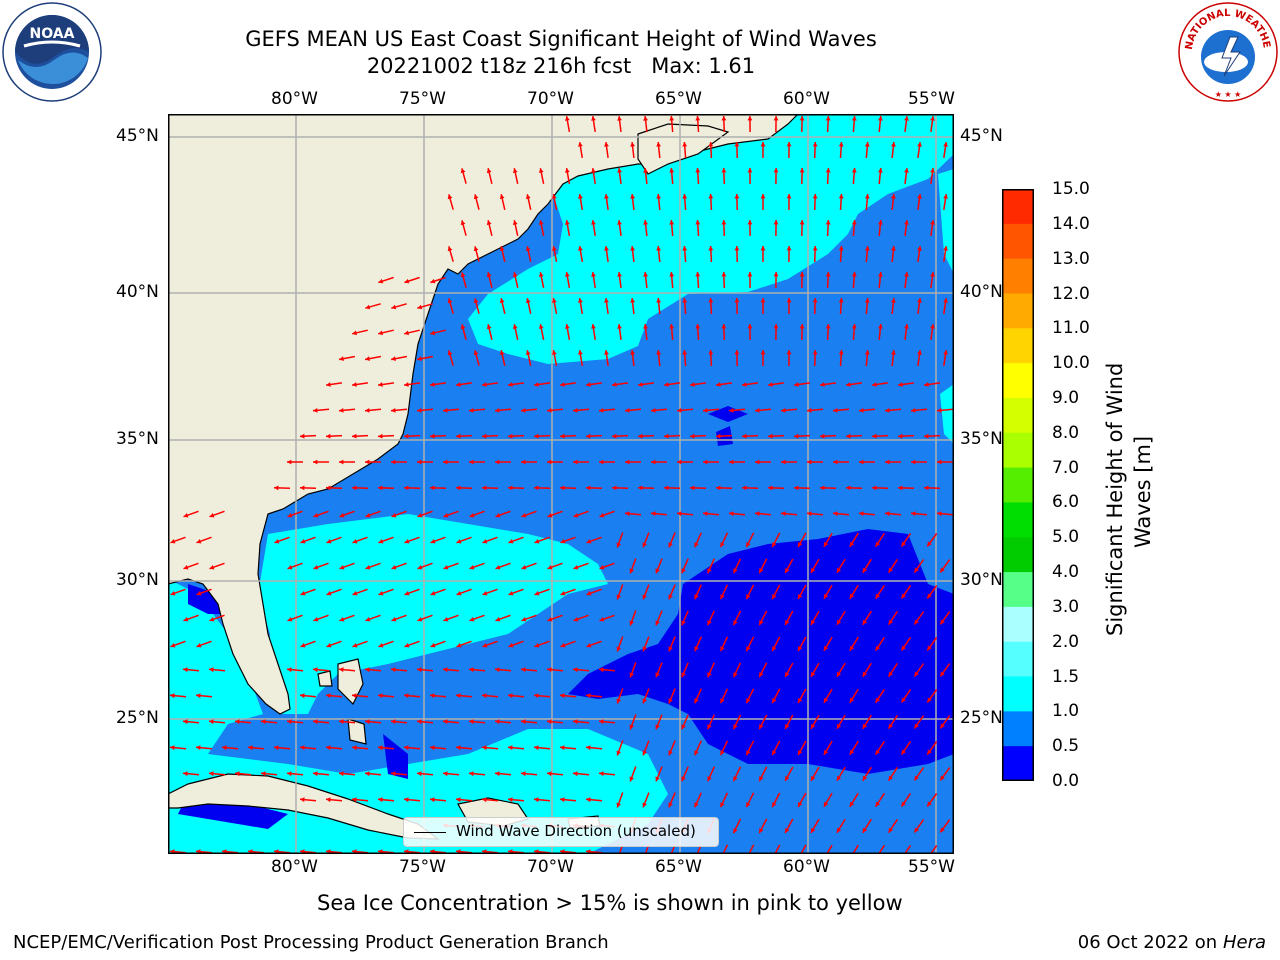 This screenshot has width=1280, height=960. Describe the element at coordinates (137, 580) in the screenshot. I see `lat-label-left-30n: 30°N` at that location.